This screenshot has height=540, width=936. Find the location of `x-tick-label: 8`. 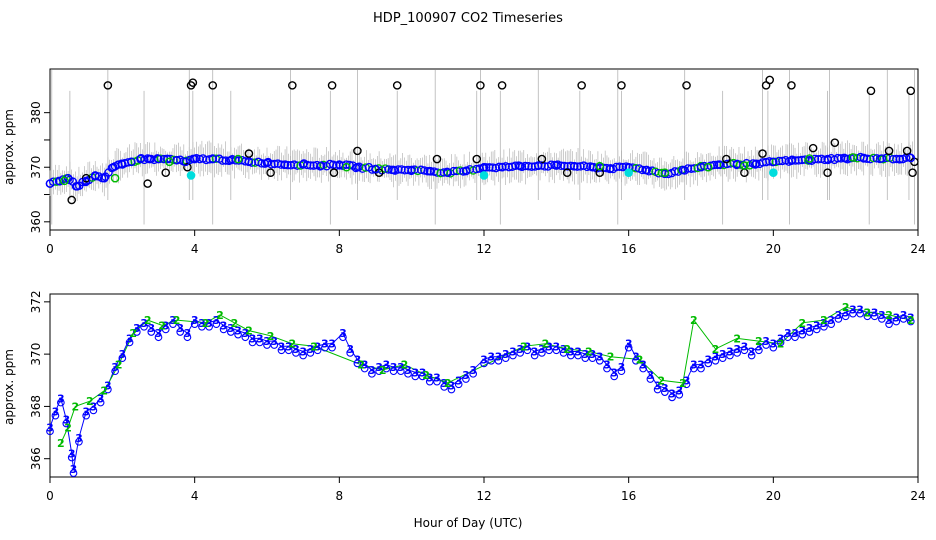

x-tick-label: 8 is located at coordinates (340, 249).